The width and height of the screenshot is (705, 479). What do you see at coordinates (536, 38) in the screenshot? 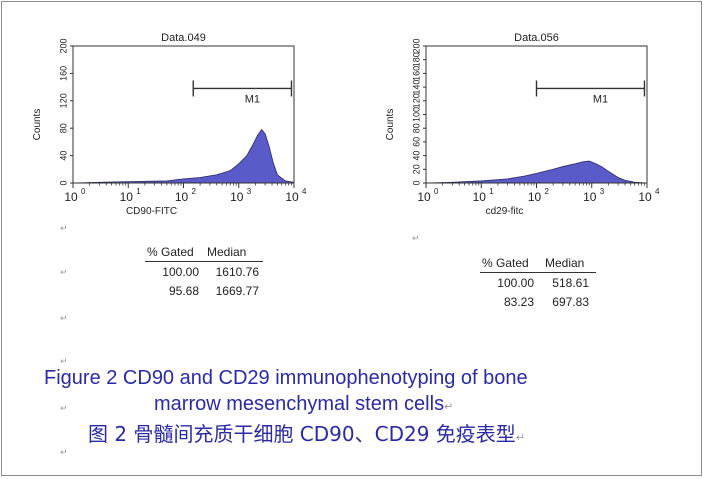
I see `chart-title: Data.056` at bounding box center [536, 38].